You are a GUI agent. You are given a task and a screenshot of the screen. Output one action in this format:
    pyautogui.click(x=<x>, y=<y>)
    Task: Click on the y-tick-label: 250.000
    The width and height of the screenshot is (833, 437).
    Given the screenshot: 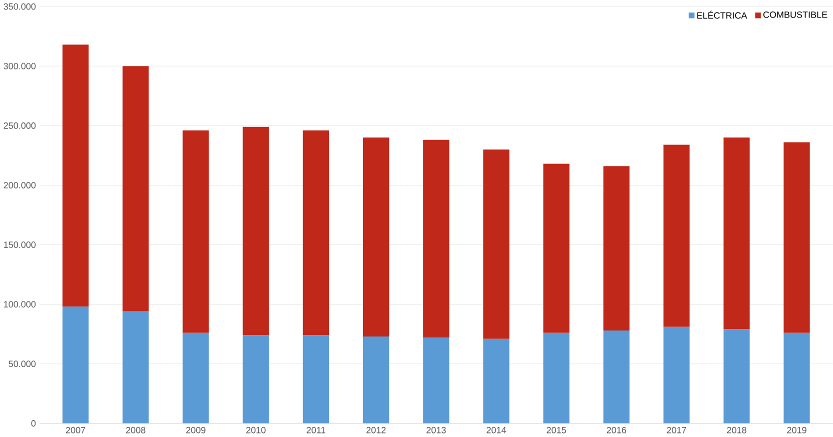 What is the action you would take?
    pyautogui.click(x=20, y=126)
    